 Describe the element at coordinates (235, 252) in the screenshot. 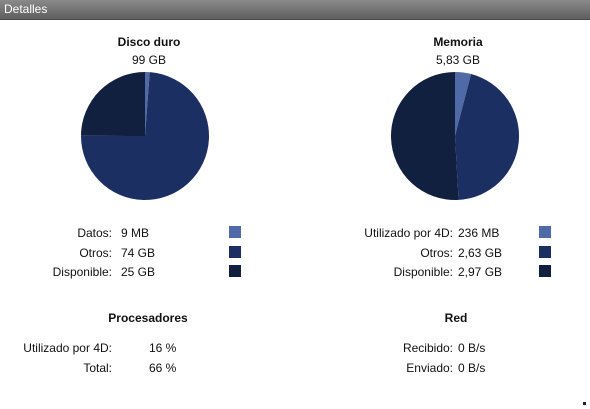

I see `disk-other-swatch` at that location.